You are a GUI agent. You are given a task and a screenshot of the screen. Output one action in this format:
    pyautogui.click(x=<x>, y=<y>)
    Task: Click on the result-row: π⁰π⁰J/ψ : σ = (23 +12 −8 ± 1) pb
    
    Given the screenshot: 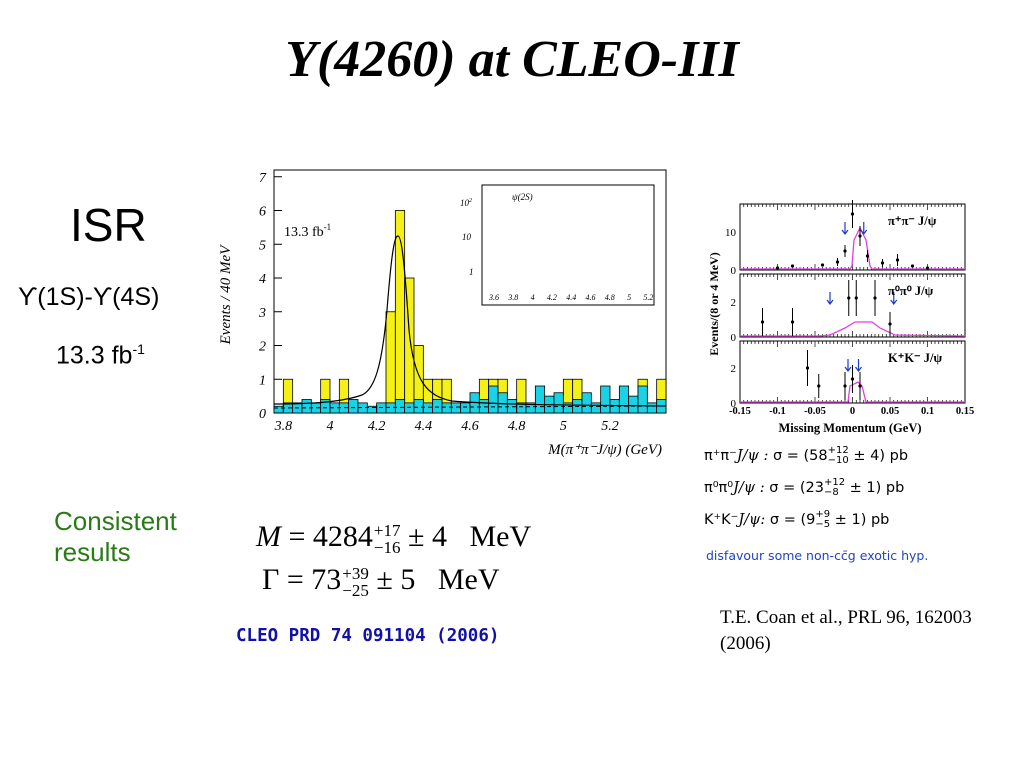 What is the action you would take?
    pyautogui.click(x=806, y=488)
    